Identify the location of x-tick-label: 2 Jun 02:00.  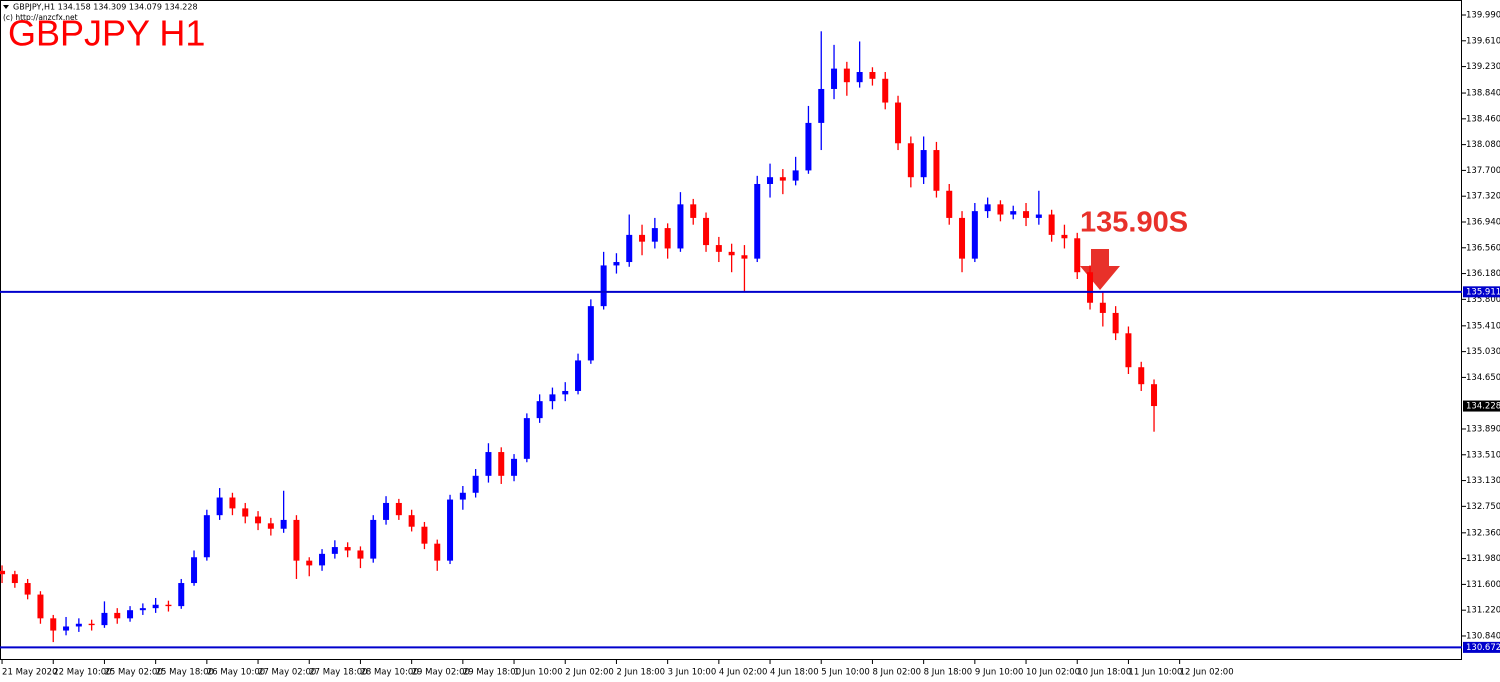
(589, 673).